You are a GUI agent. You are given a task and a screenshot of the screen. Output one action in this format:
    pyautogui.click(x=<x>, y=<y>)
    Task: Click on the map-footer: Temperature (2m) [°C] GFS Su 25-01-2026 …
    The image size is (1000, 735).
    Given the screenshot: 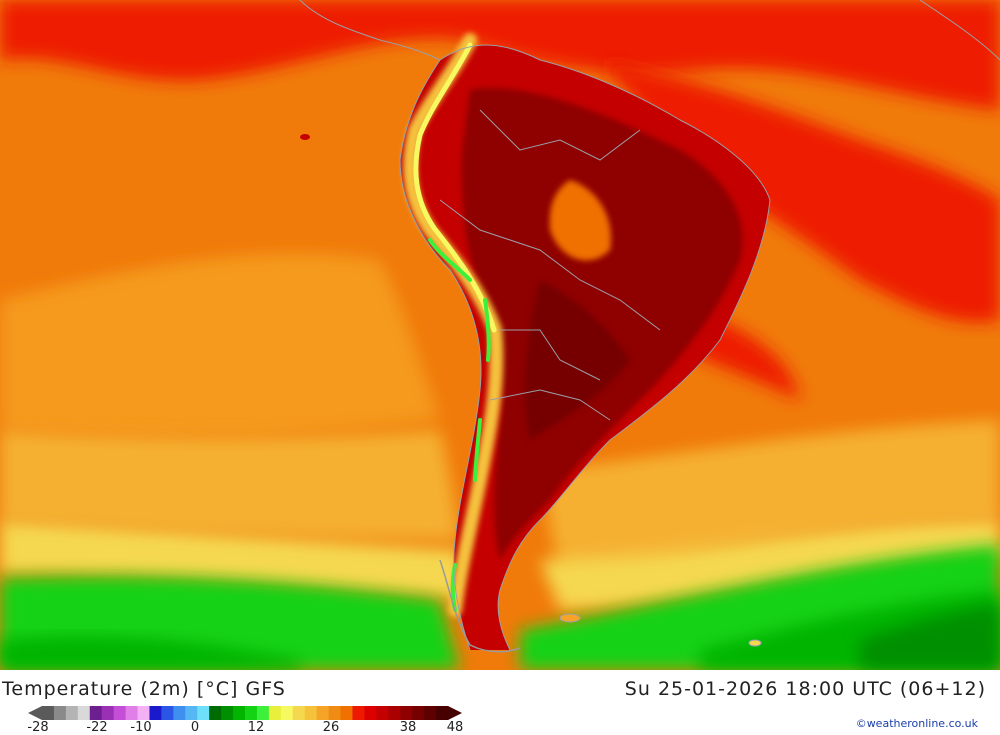 What is the action you would take?
    pyautogui.click(x=500, y=702)
    